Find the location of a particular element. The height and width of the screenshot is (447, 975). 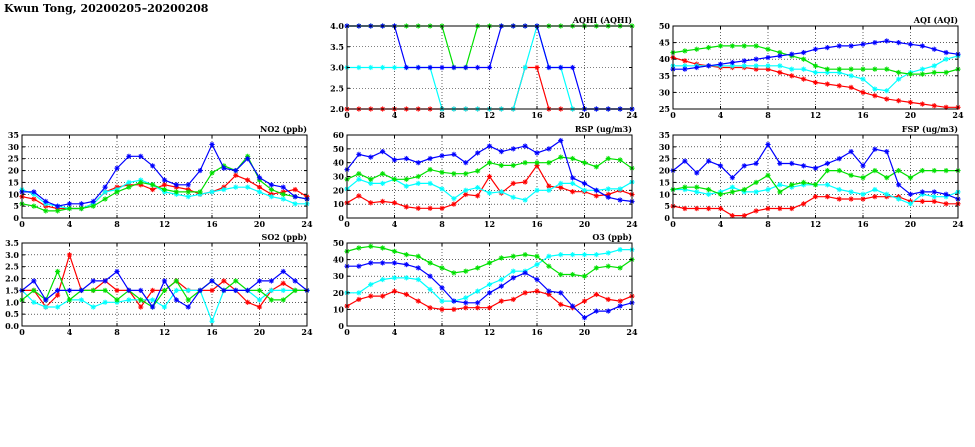

x-tick-label: 8 is located at coordinates (117, 224).